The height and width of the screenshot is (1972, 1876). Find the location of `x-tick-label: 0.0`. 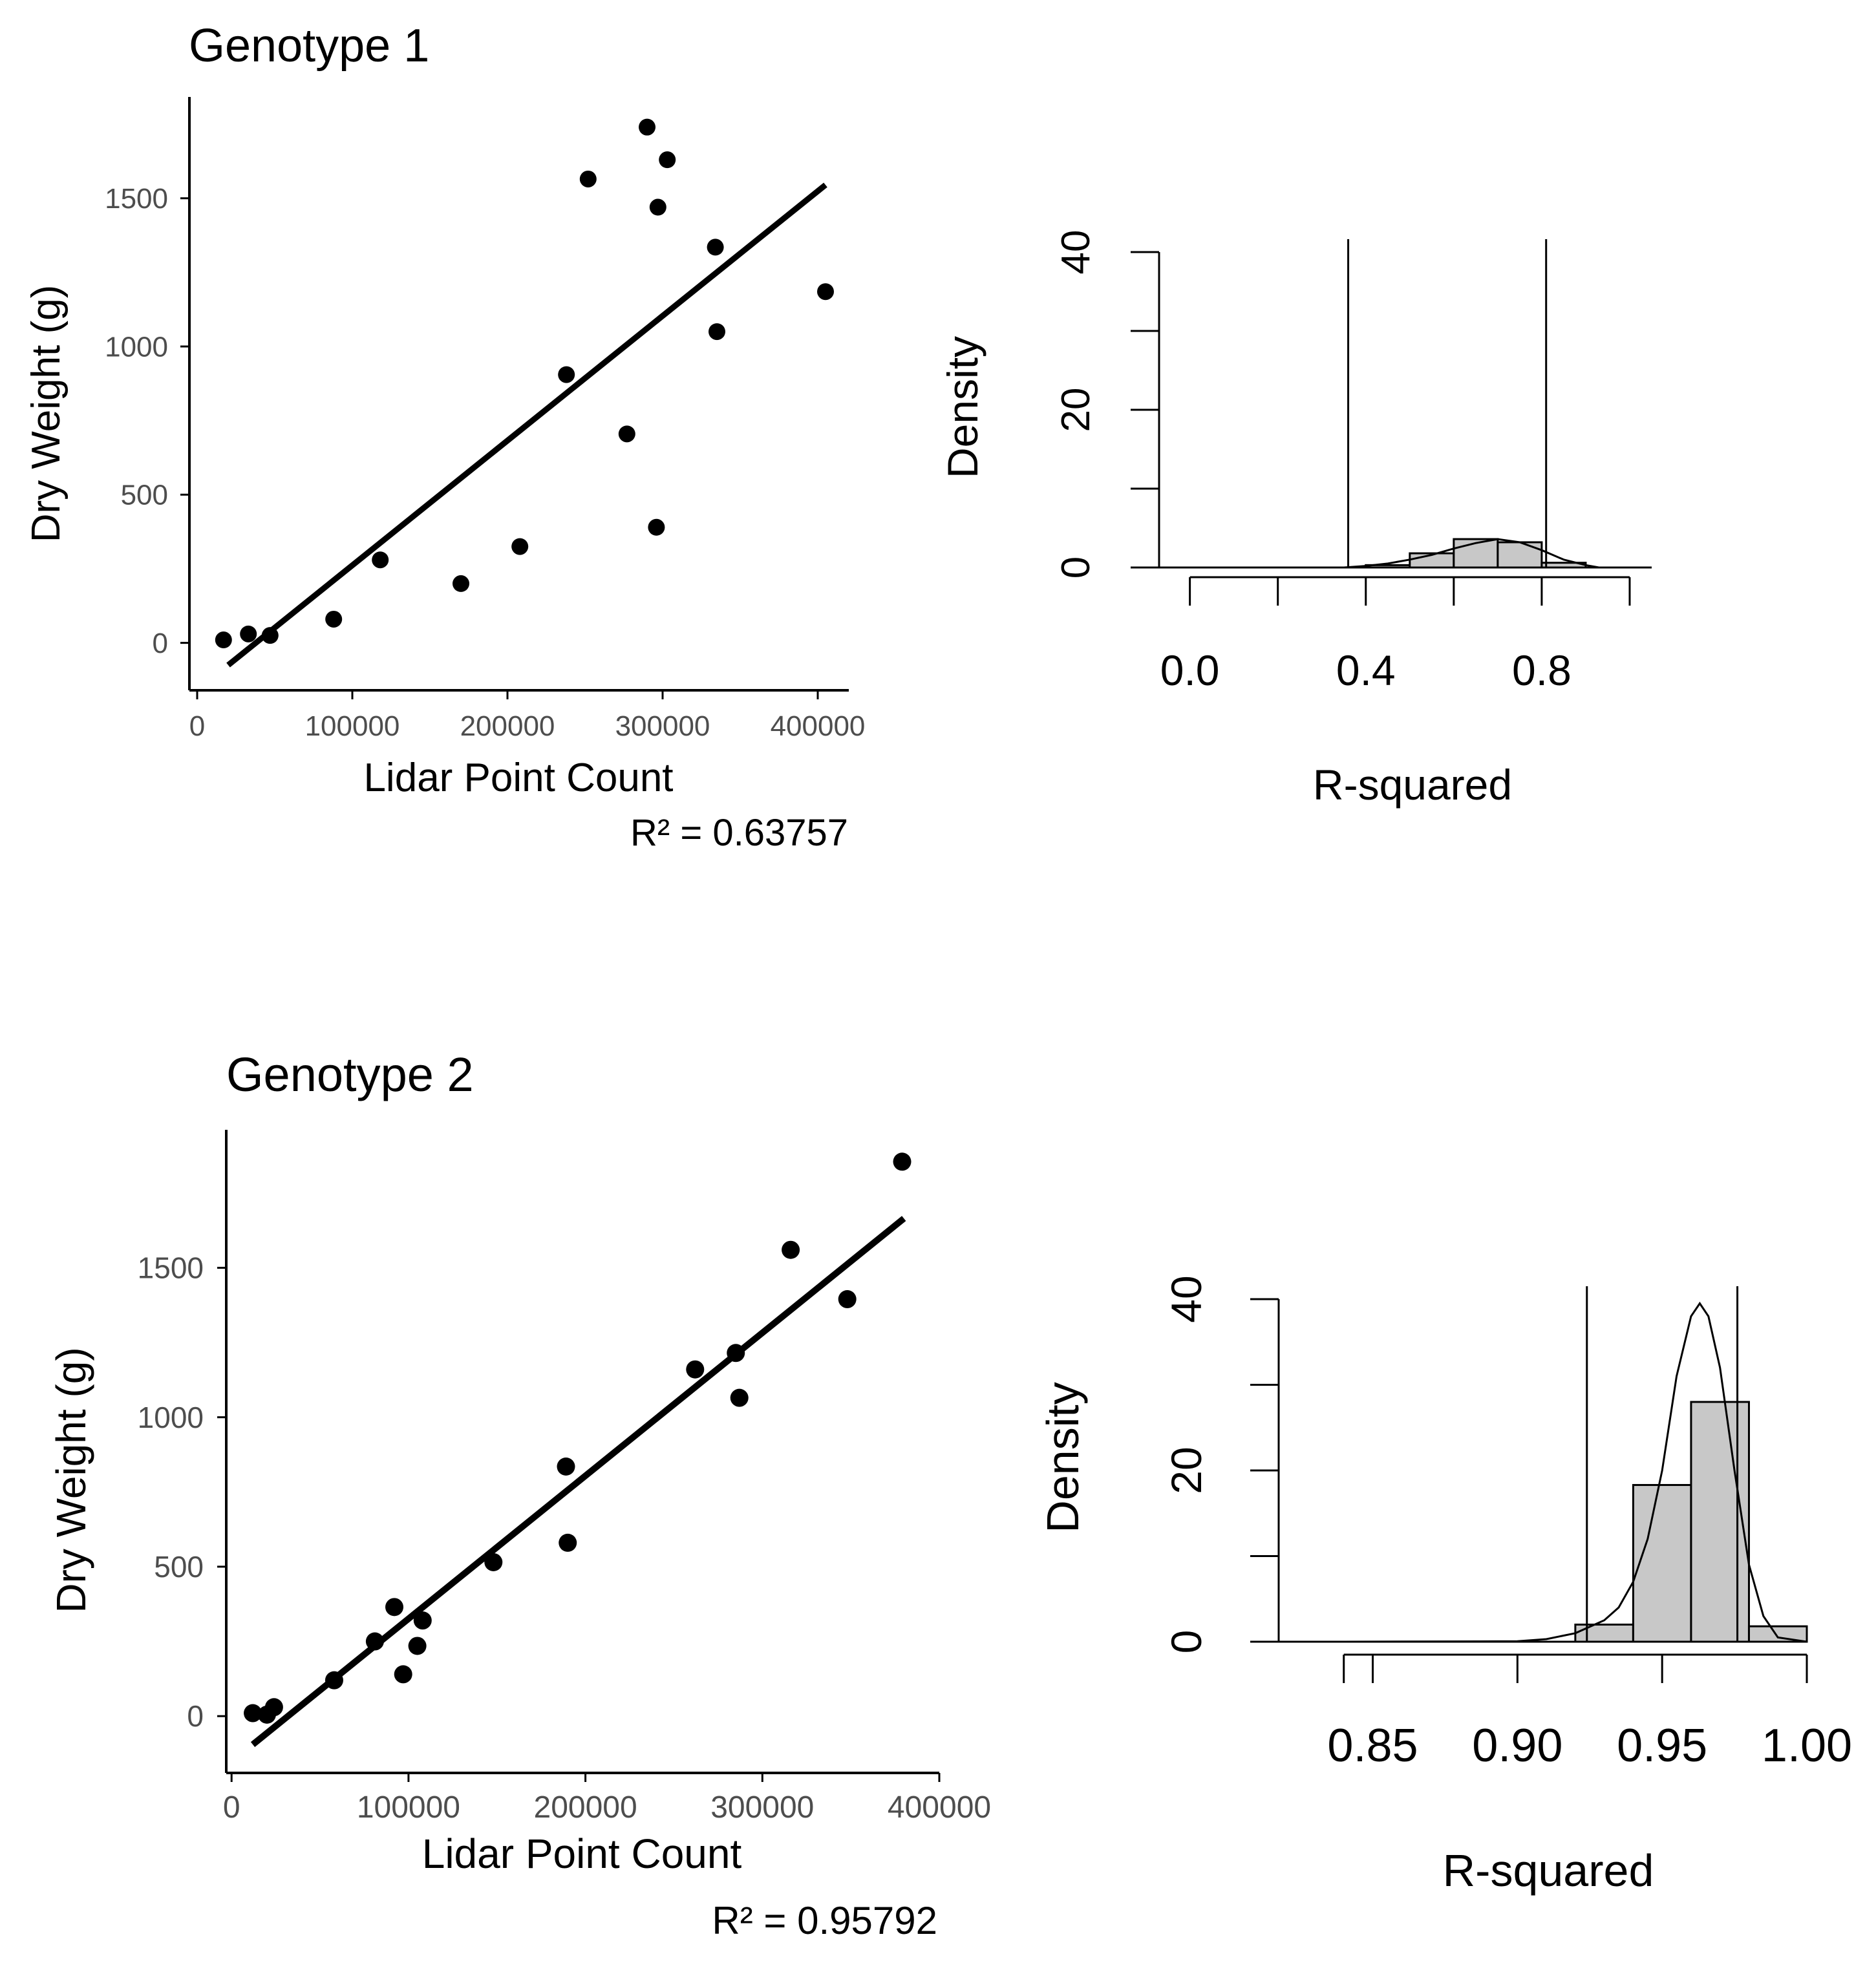

x-tick-label: 0.0 is located at coordinates (1190, 670).